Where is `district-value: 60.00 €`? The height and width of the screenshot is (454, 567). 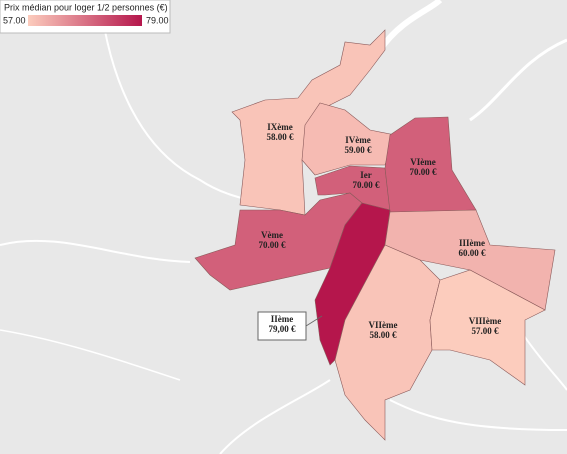
district-value: 60.00 € is located at coordinates (473, 253).